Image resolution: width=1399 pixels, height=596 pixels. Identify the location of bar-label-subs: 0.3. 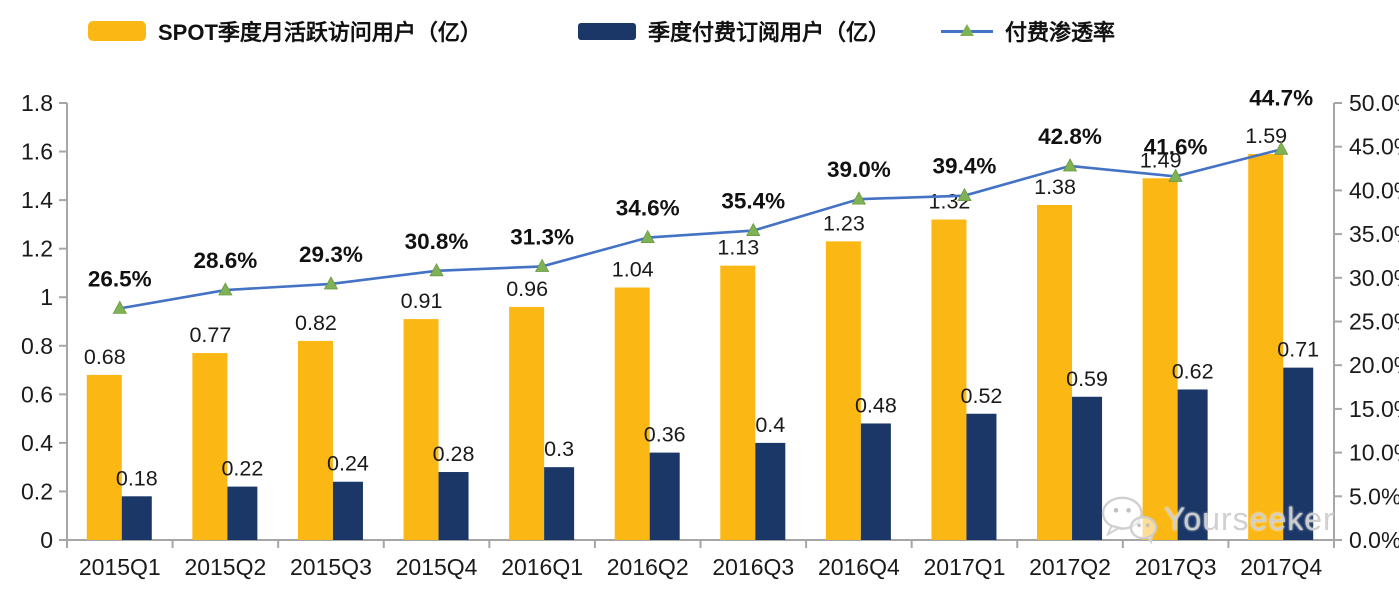
(559, 449).